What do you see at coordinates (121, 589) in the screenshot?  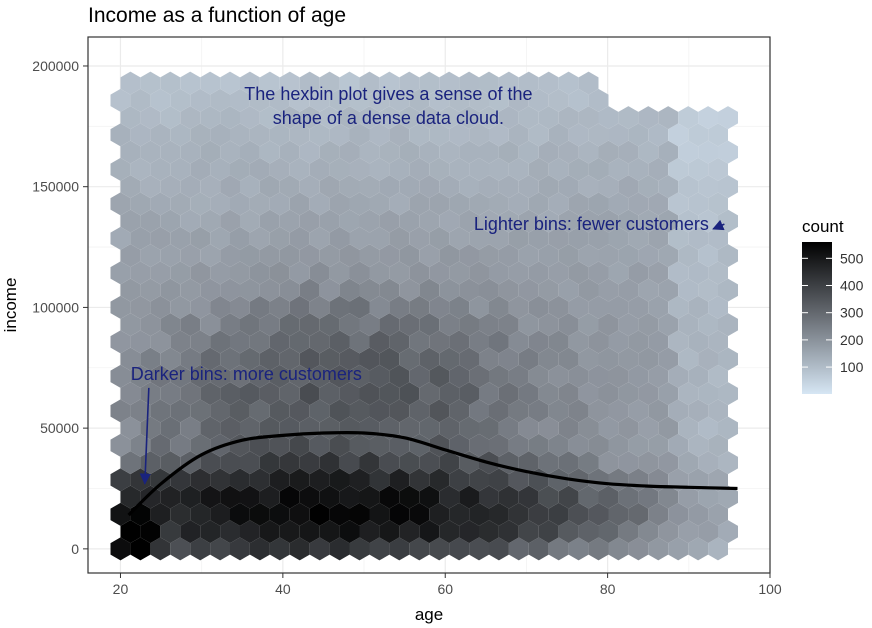 I see `x-tick-label: 20` at bounding box center [121, 589].